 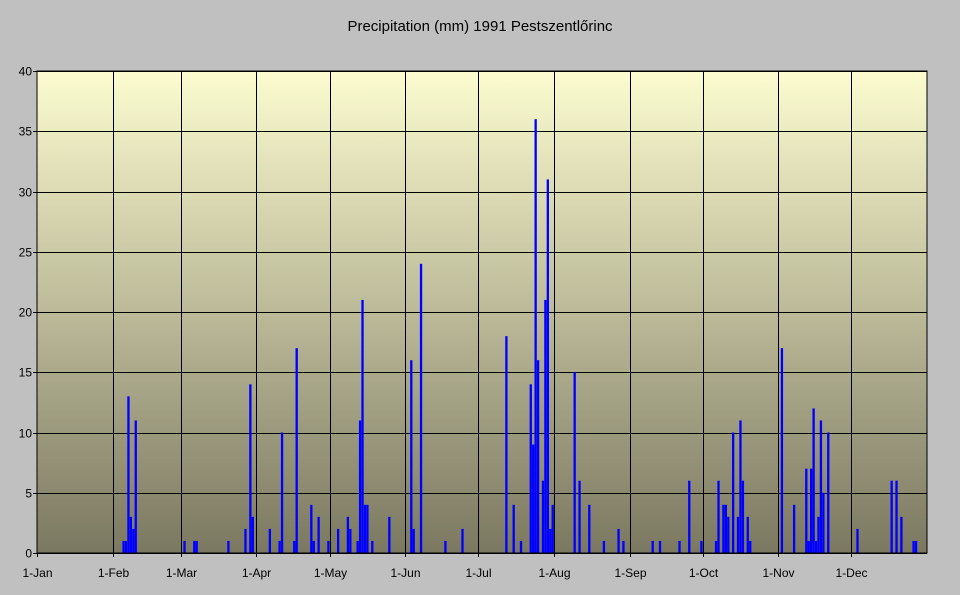 I want to click on y-tick-label: 35, so click(x=26, y=132).